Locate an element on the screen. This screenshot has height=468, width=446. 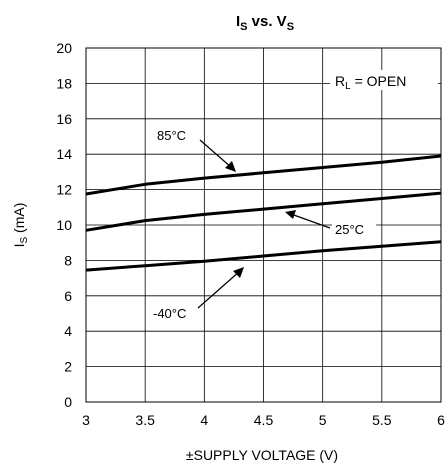
y-tick-label: 10 is located at coordinates (64, 225).